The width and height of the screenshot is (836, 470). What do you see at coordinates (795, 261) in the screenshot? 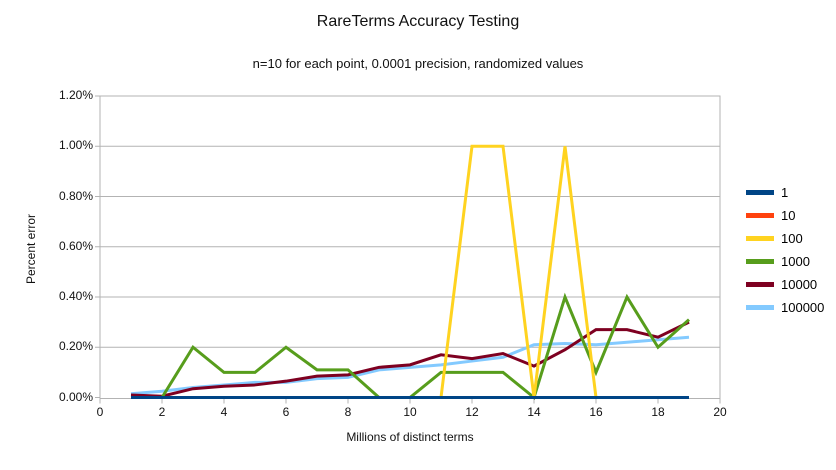
I see `legend-label: 1000` at bounding box center [795, 261].